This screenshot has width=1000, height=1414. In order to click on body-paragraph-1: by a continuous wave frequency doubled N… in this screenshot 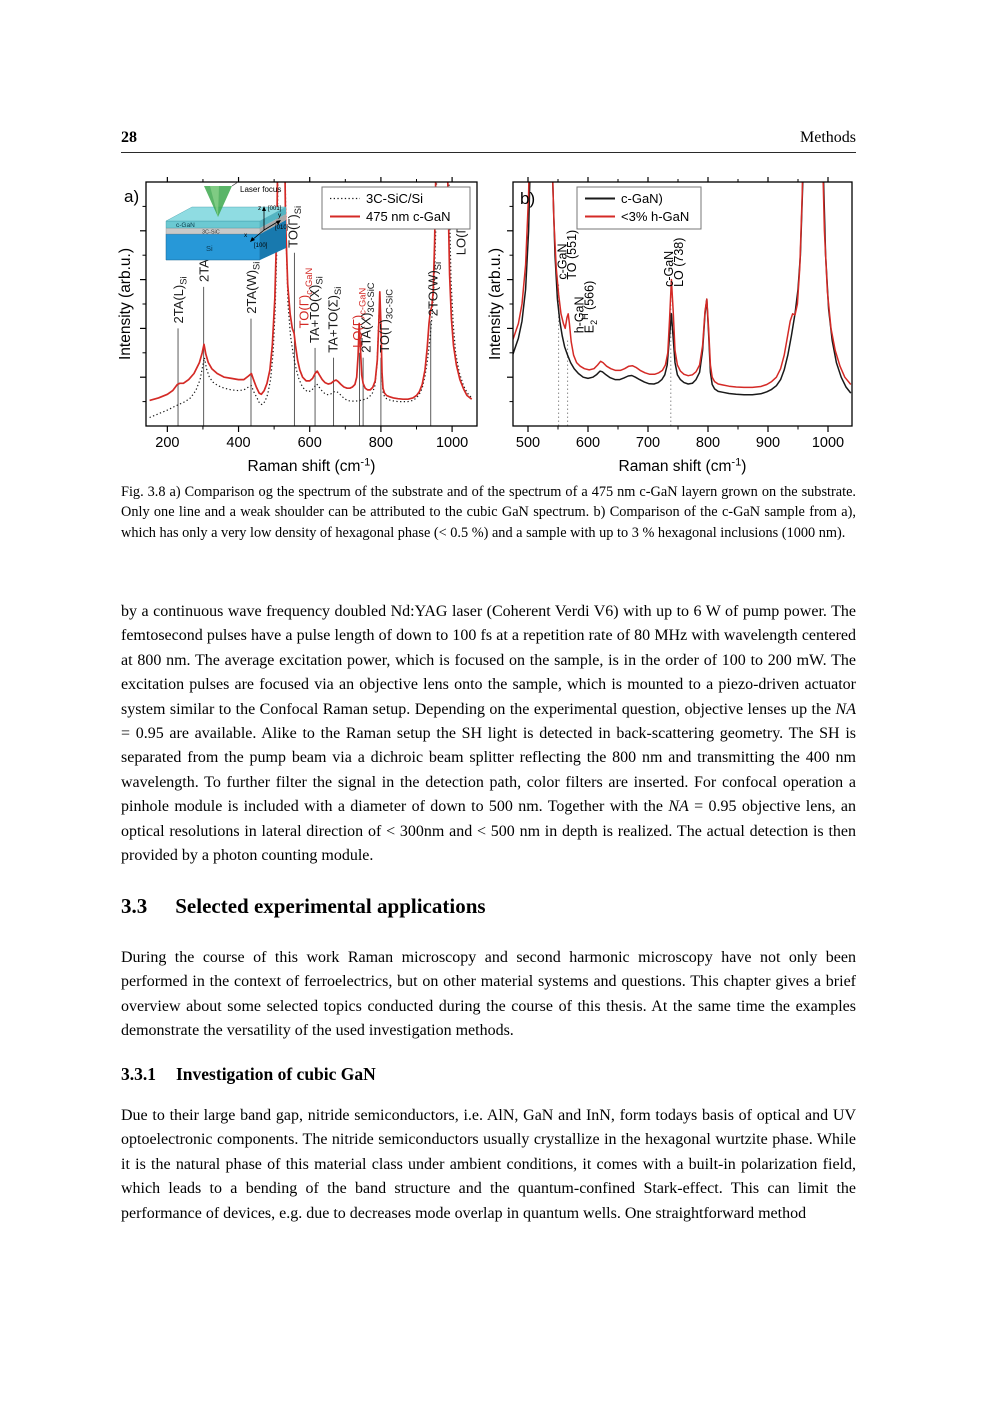, I will do `click(488, 734)`.